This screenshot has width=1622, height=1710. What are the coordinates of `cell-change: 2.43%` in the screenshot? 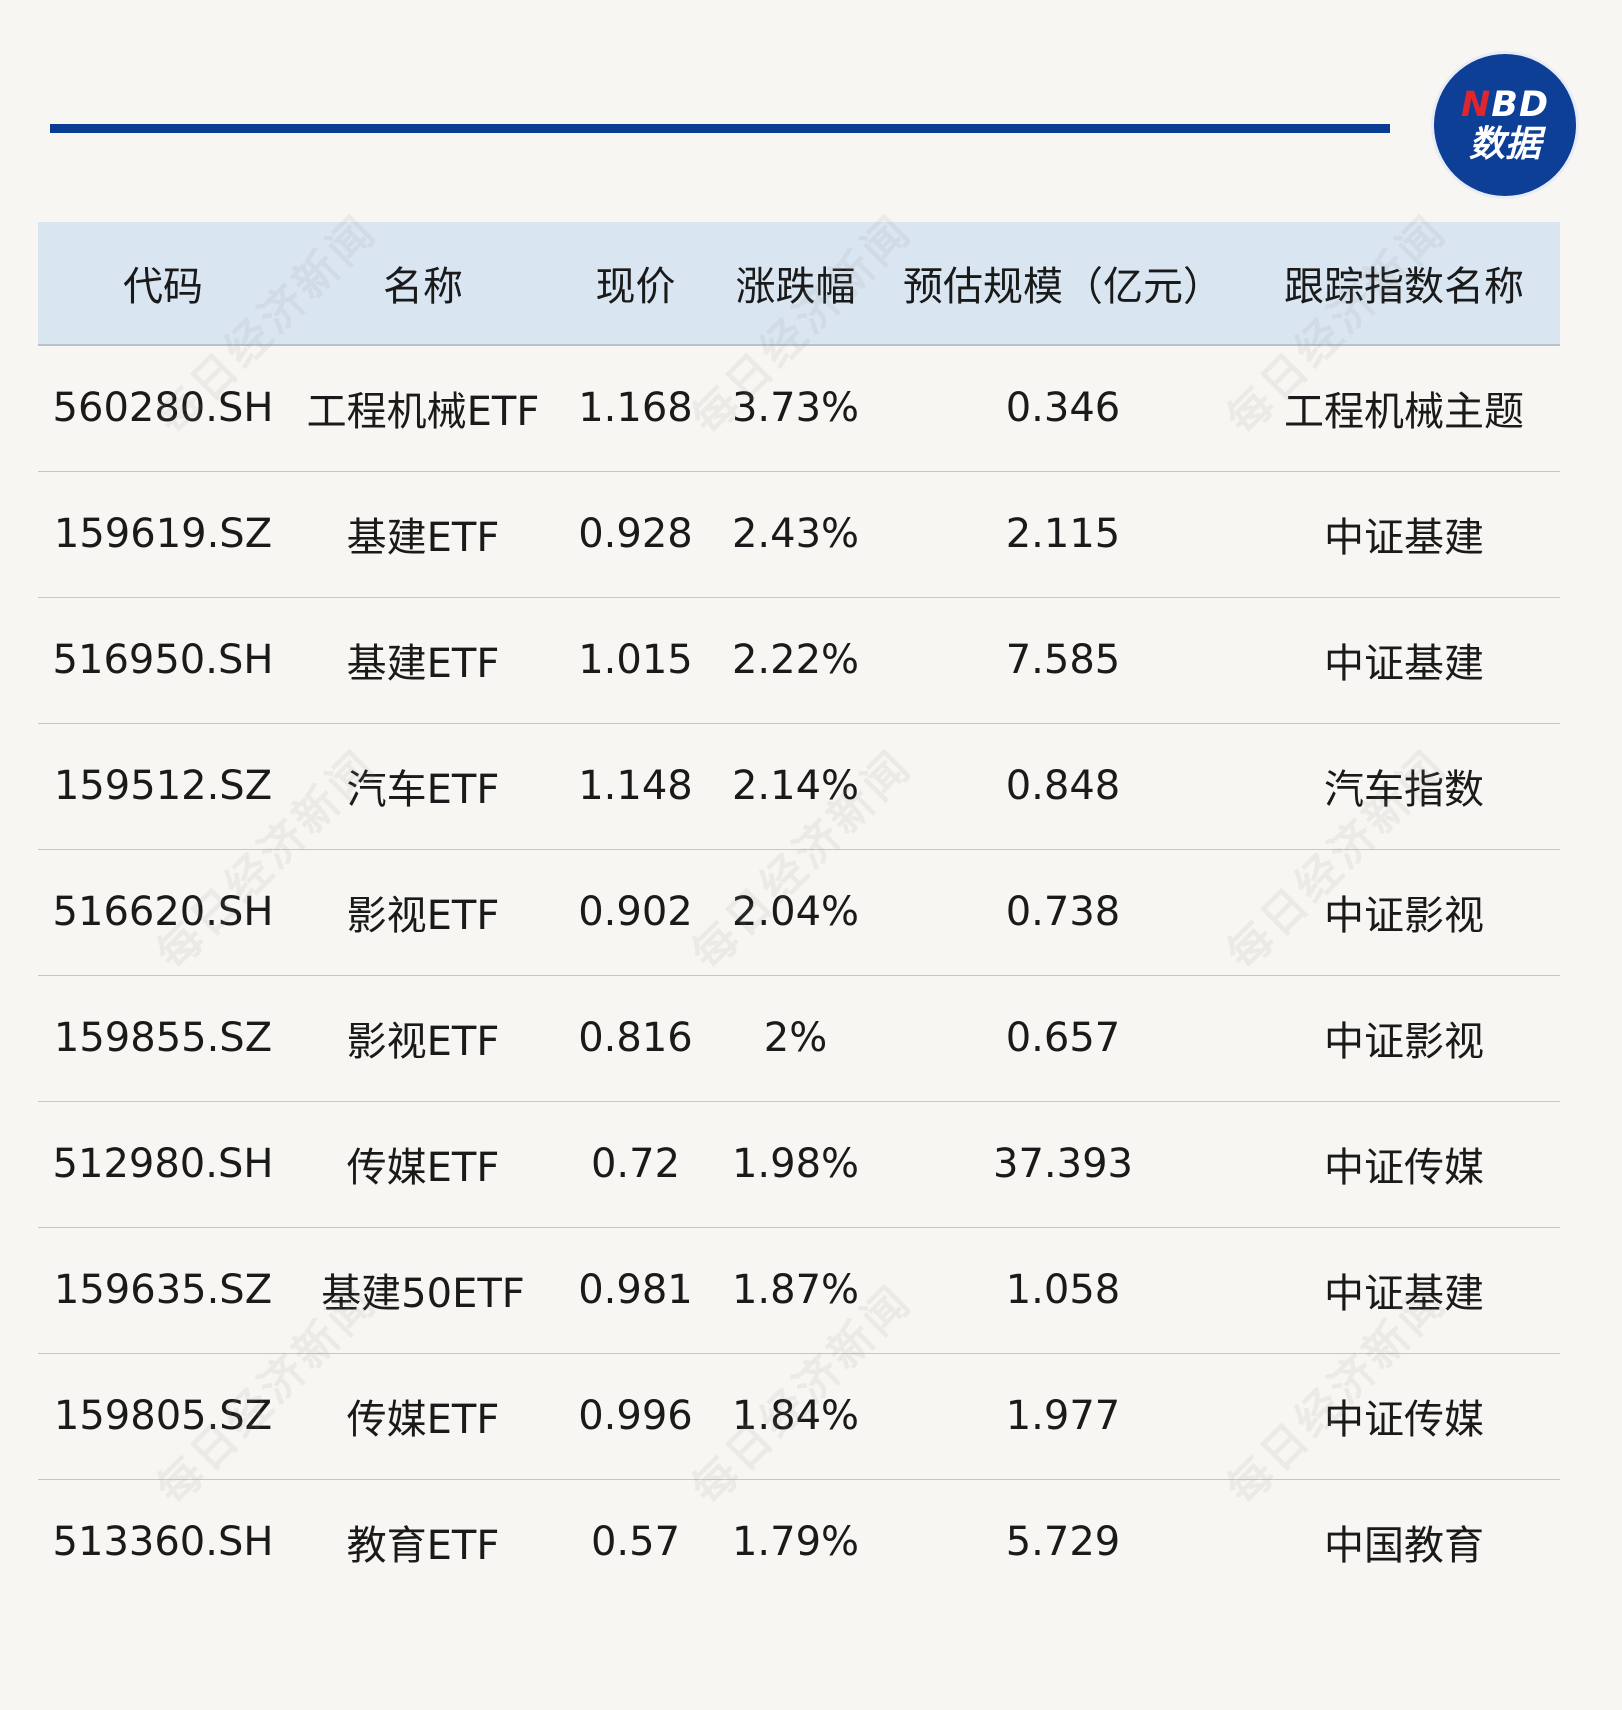 It's located at (795, 534).